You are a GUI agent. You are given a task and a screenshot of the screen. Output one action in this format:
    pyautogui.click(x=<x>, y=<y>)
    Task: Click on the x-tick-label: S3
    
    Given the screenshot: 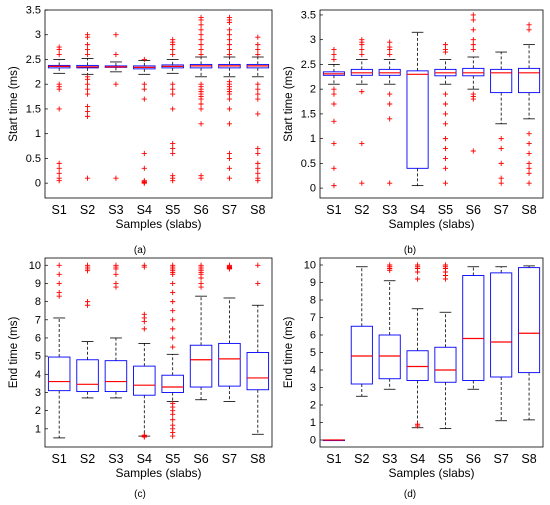 What is the action you would take?
    pyautogui.click(x=389, y=210)
    